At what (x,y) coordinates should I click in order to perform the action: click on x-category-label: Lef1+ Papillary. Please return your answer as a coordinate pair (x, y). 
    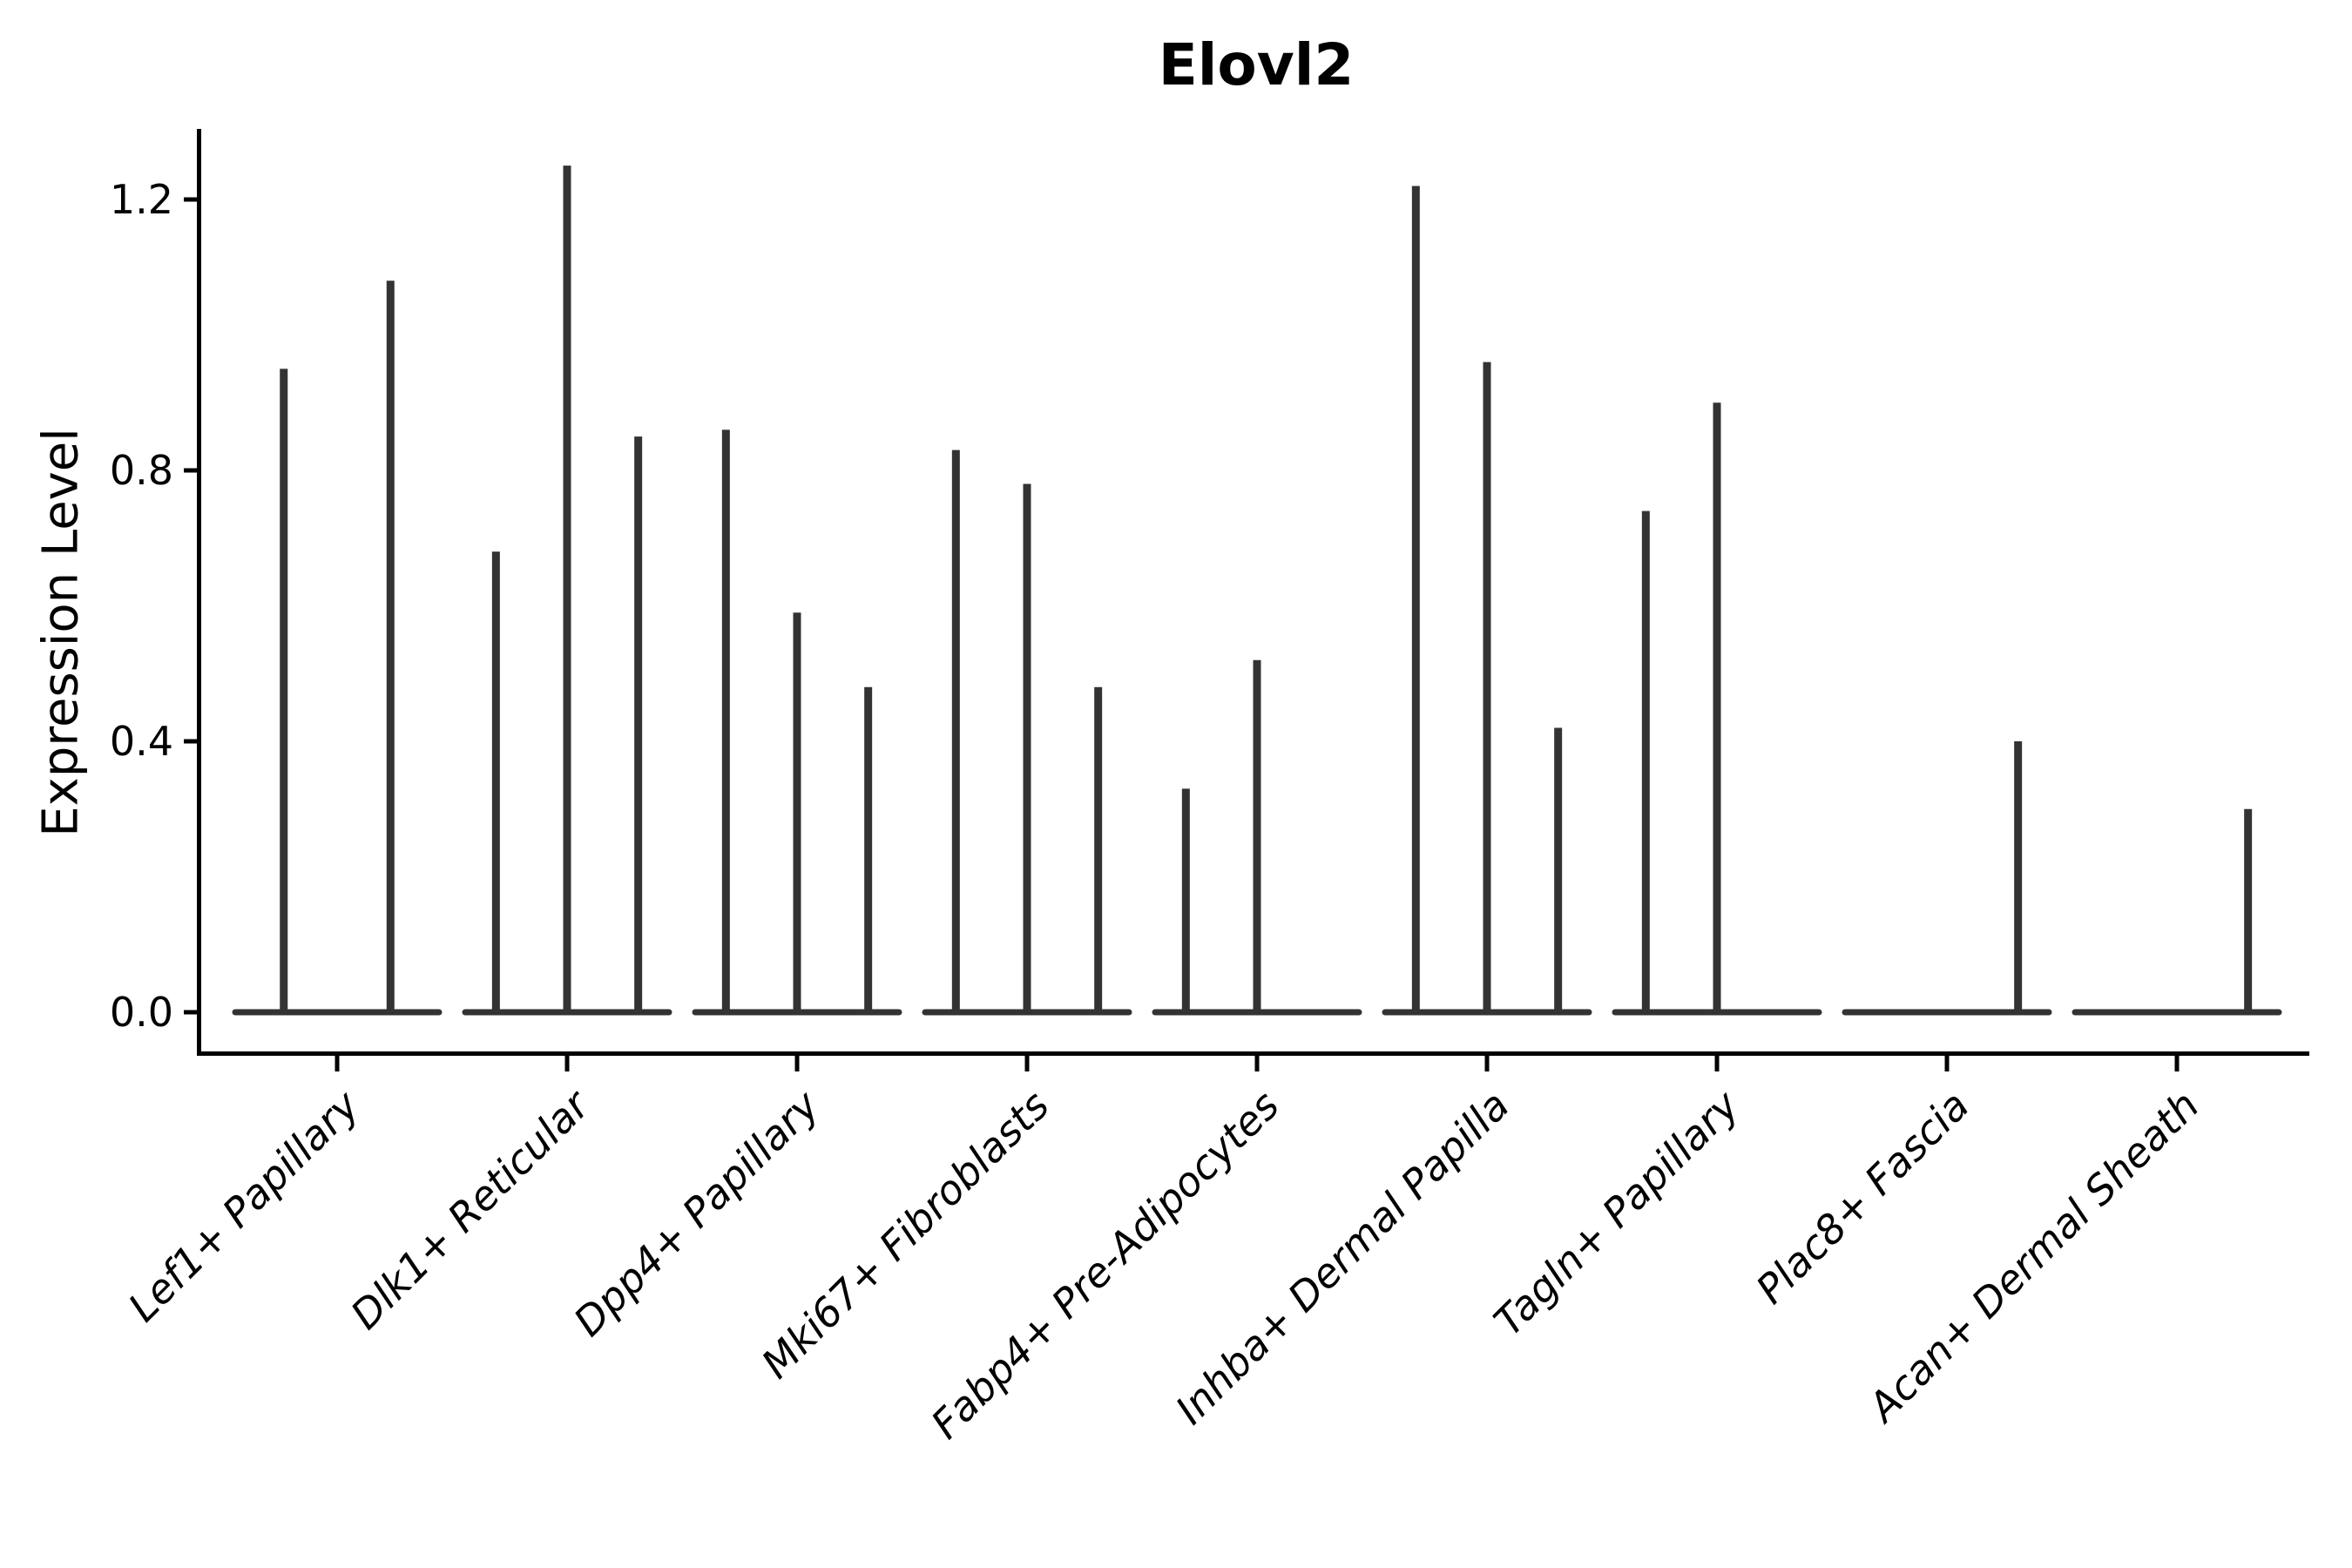
    Looking at the image, I should click on (243, 1205).